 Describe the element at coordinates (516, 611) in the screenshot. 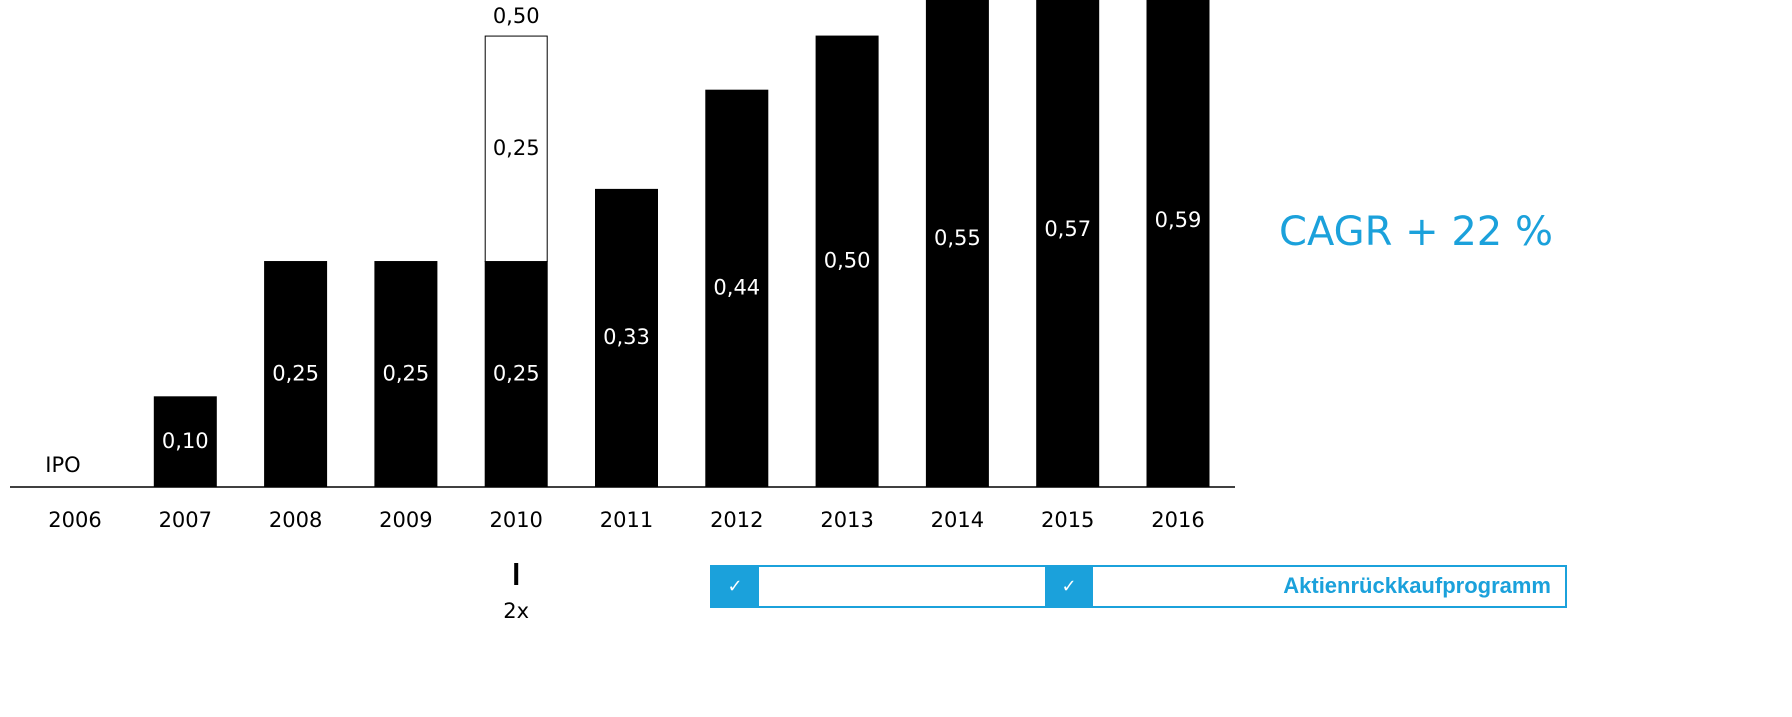

I see `multiplier-label: 2x` at that location.